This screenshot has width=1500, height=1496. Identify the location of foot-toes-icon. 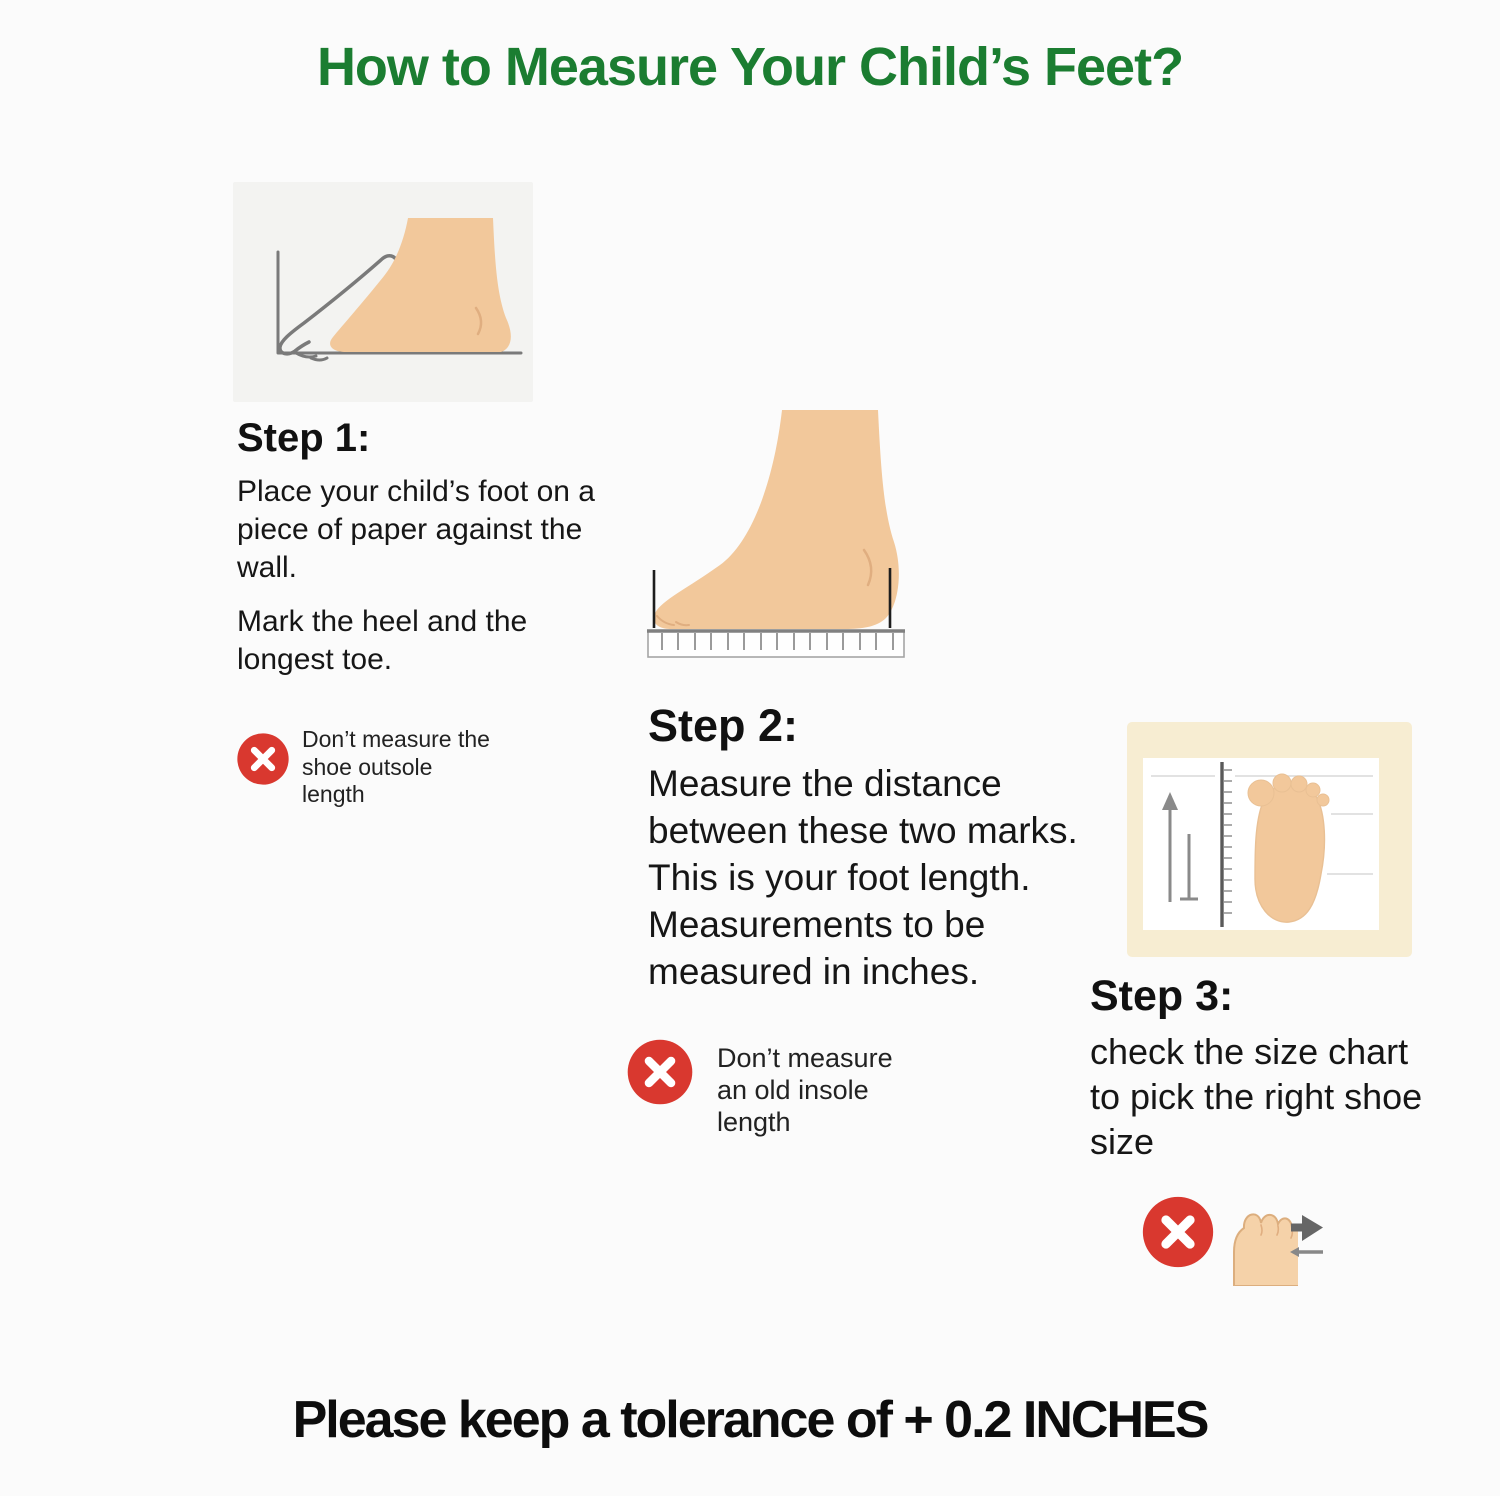
(1263, 1243).